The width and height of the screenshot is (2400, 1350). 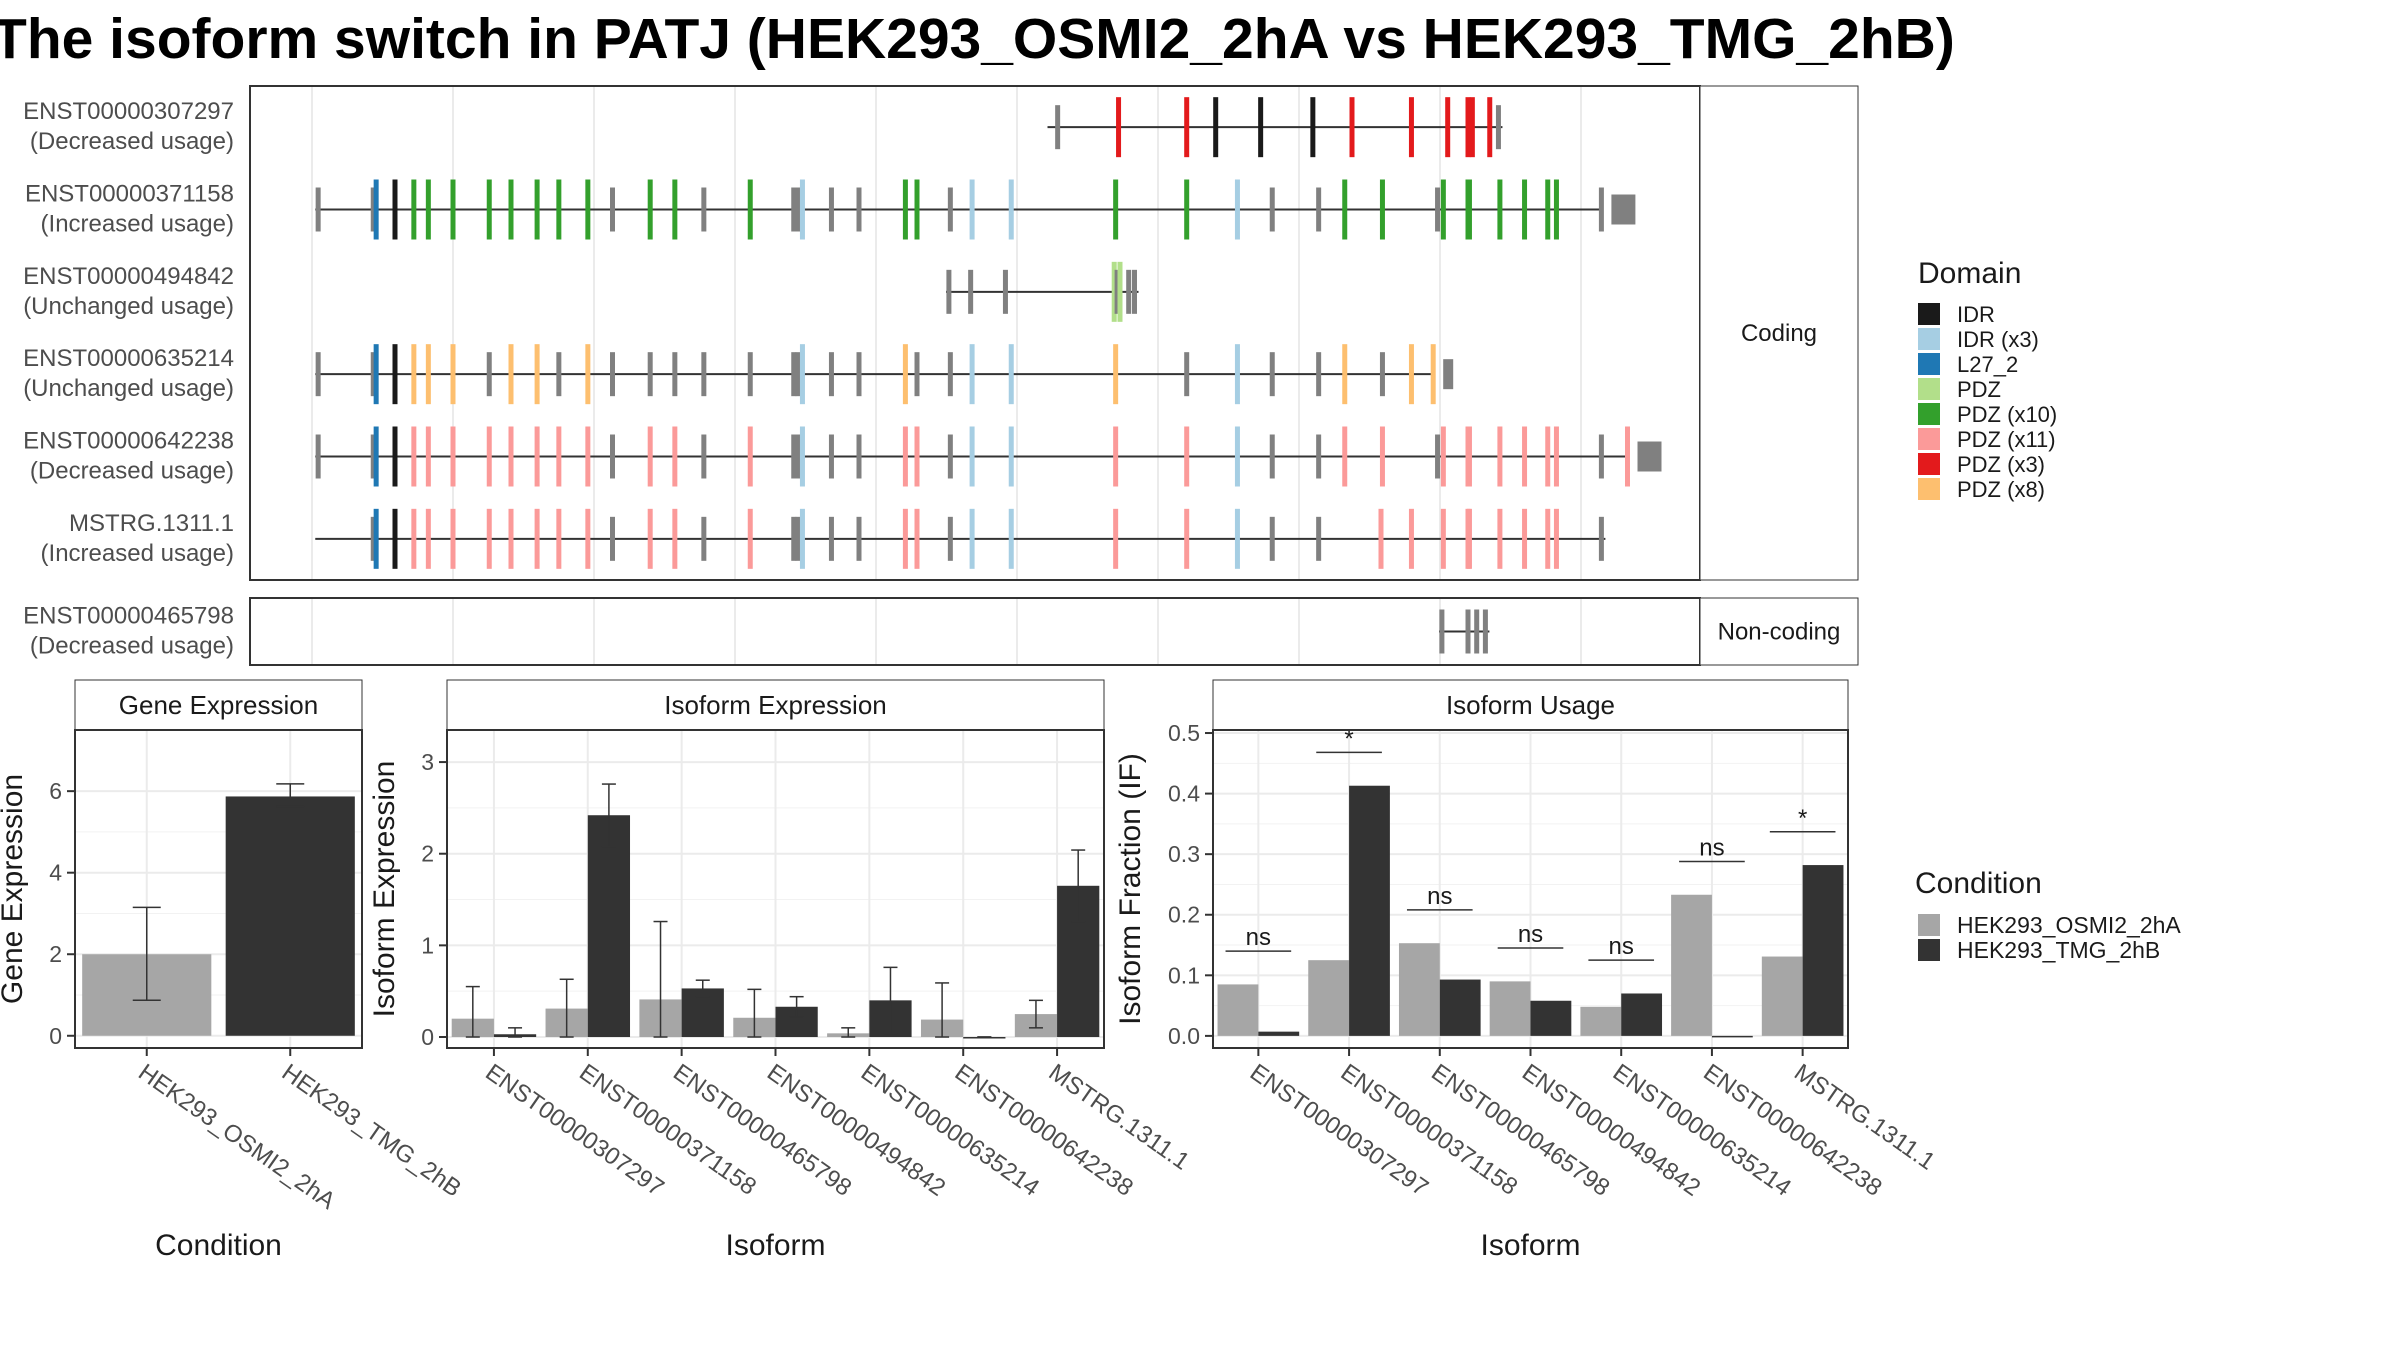 I want to click on y-tick-label: 1, so click(x=427, y=945).